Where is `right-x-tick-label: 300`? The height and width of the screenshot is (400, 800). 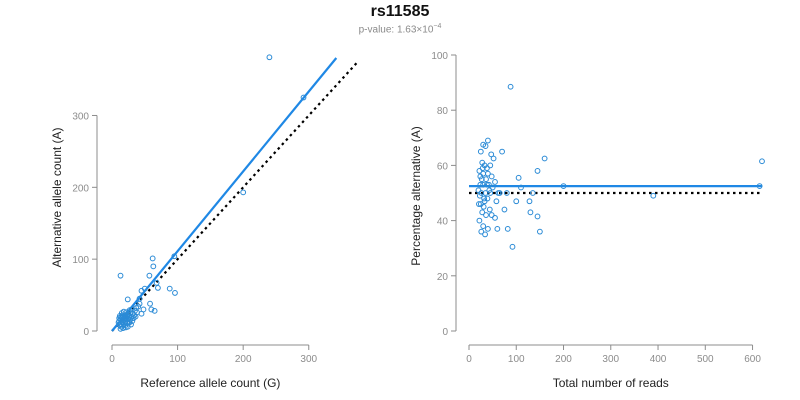 right-x-tick-label: 300 is located at coordinates (610, 359).